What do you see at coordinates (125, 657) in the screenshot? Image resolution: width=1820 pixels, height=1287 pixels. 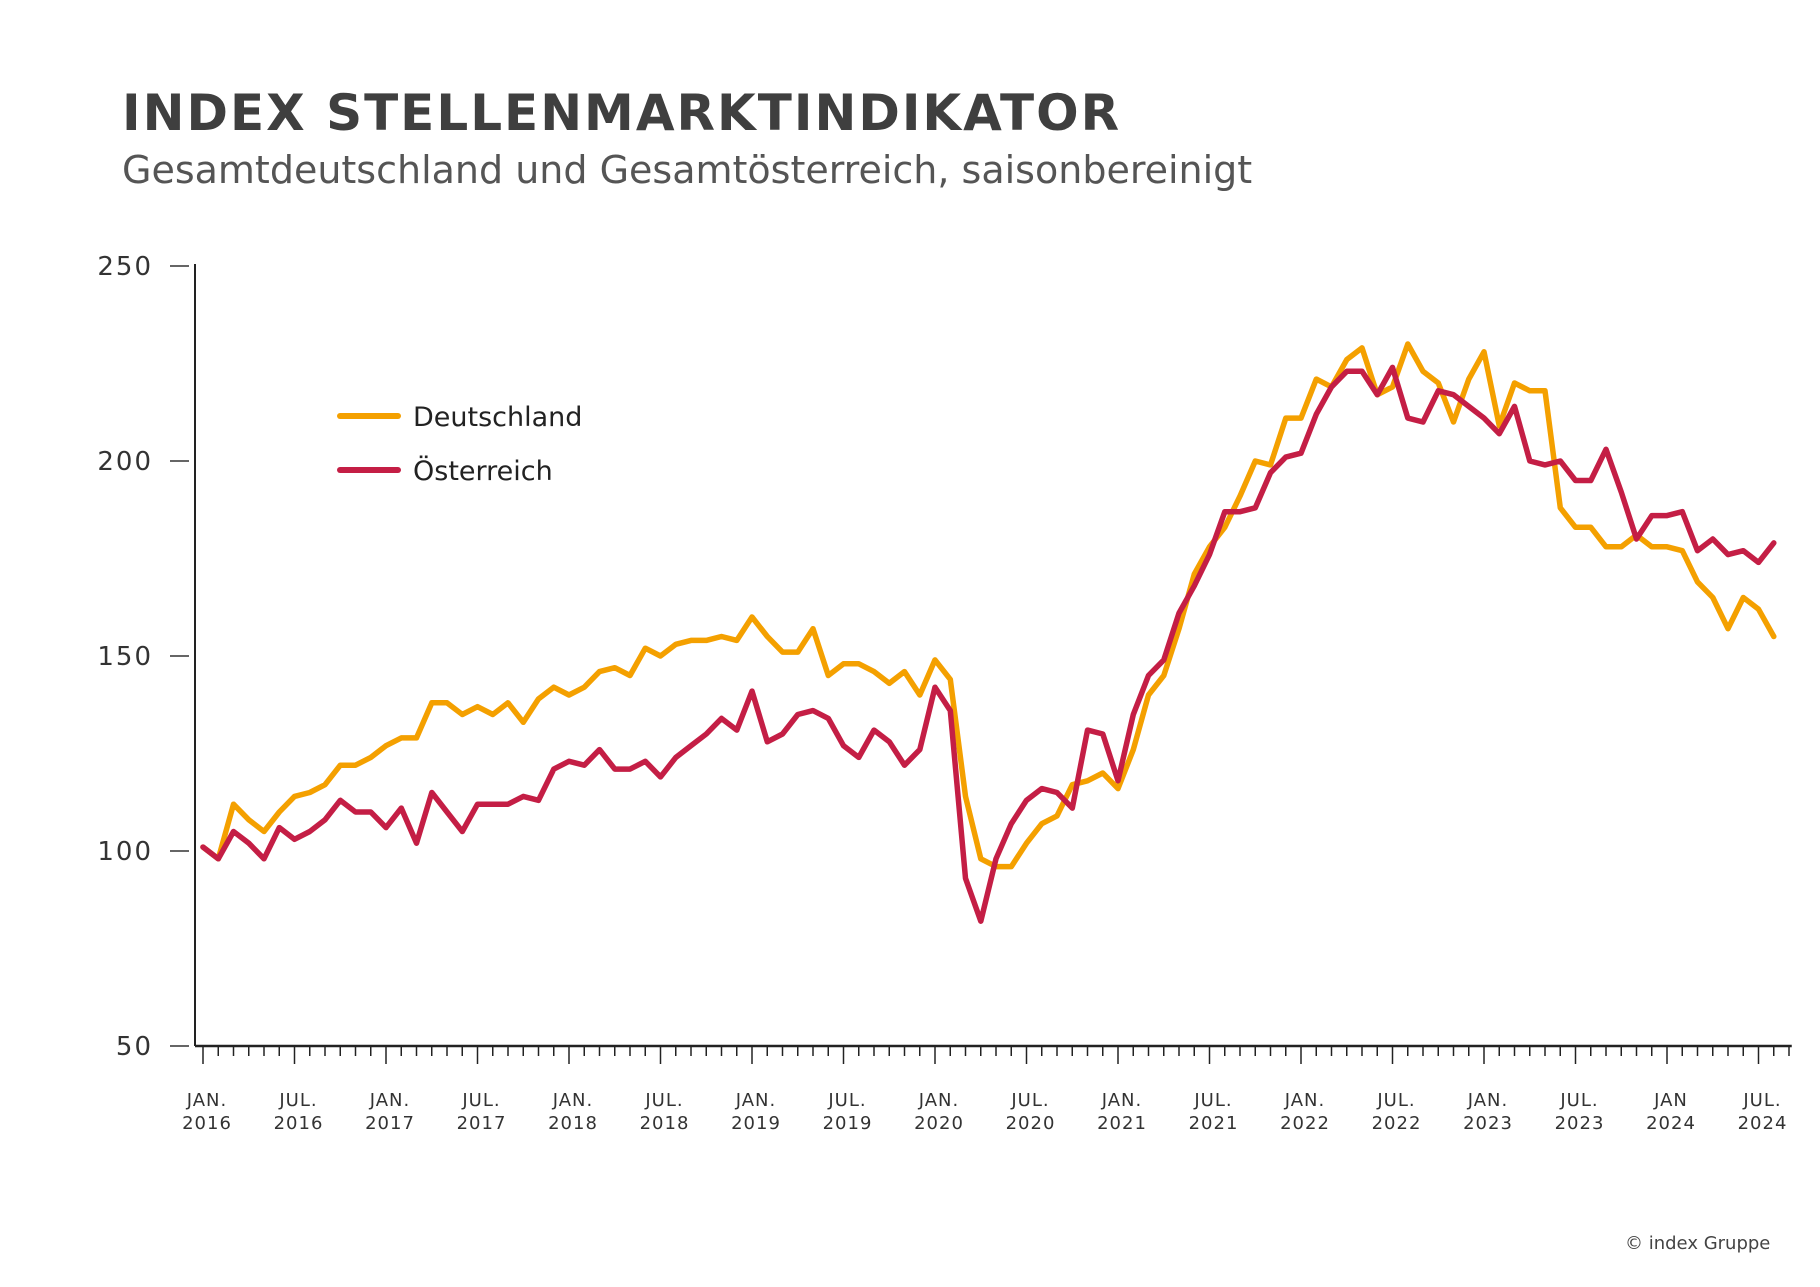 I see `y-tick-label: 150` at bounding box center [125, 657].